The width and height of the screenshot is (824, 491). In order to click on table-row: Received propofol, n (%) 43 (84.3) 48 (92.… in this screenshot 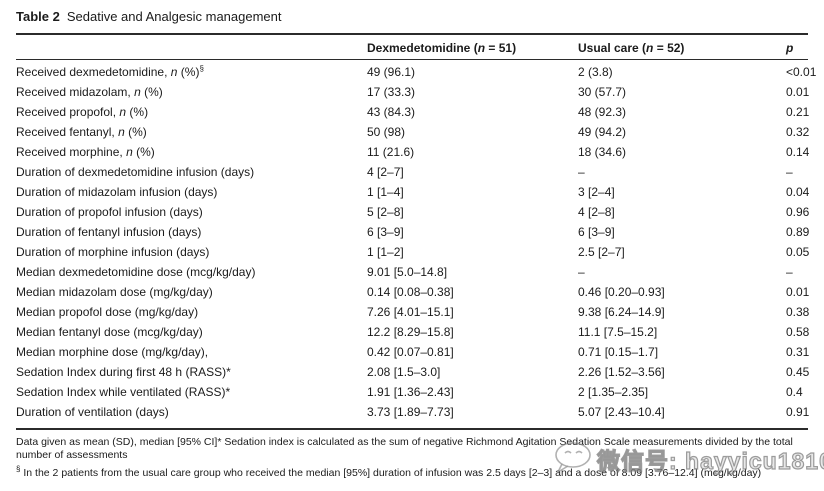, I will do `click(412, 112)`.